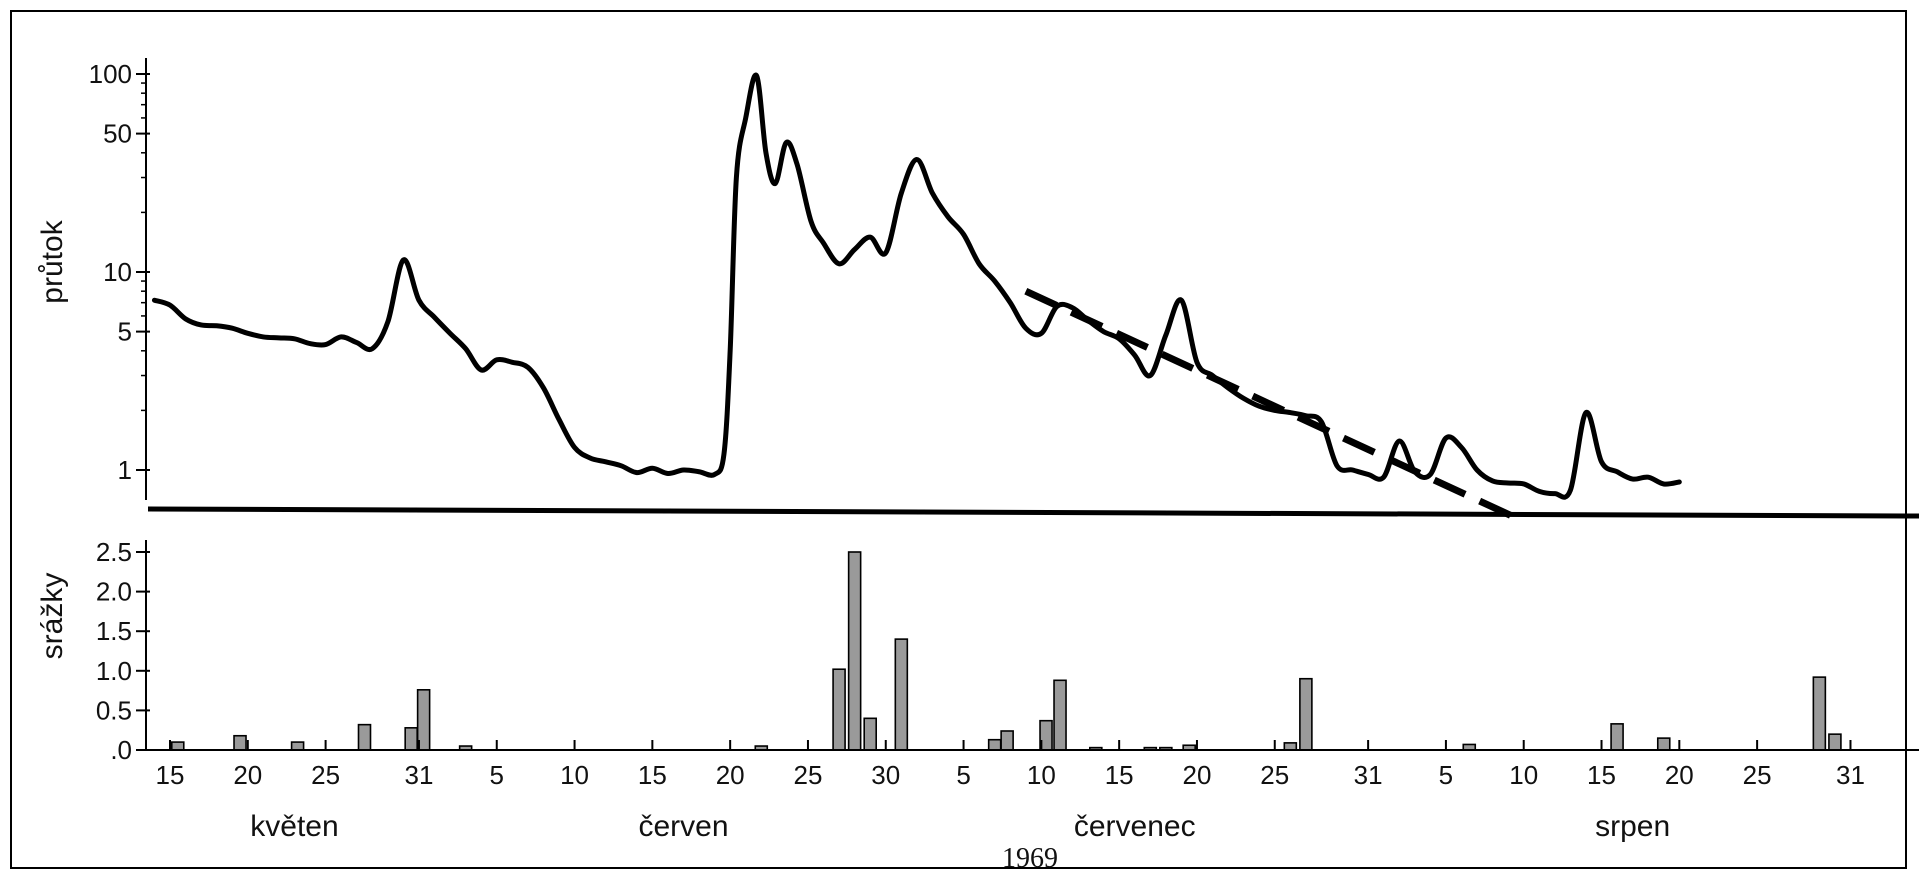 This screenshot has height=879, width=1919. I want to click on flow-tick-label: 5, so click(125, 332).